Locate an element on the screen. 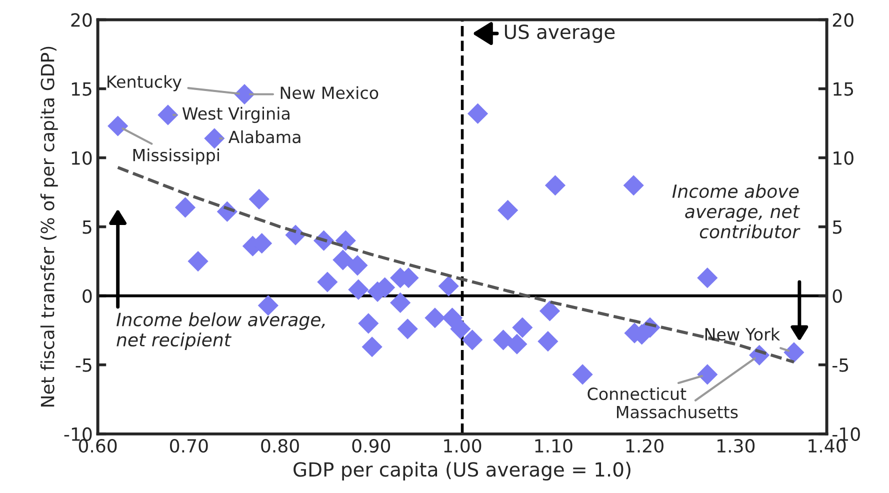  y2-tick-label: 15 is located at coordinates (844, 89).